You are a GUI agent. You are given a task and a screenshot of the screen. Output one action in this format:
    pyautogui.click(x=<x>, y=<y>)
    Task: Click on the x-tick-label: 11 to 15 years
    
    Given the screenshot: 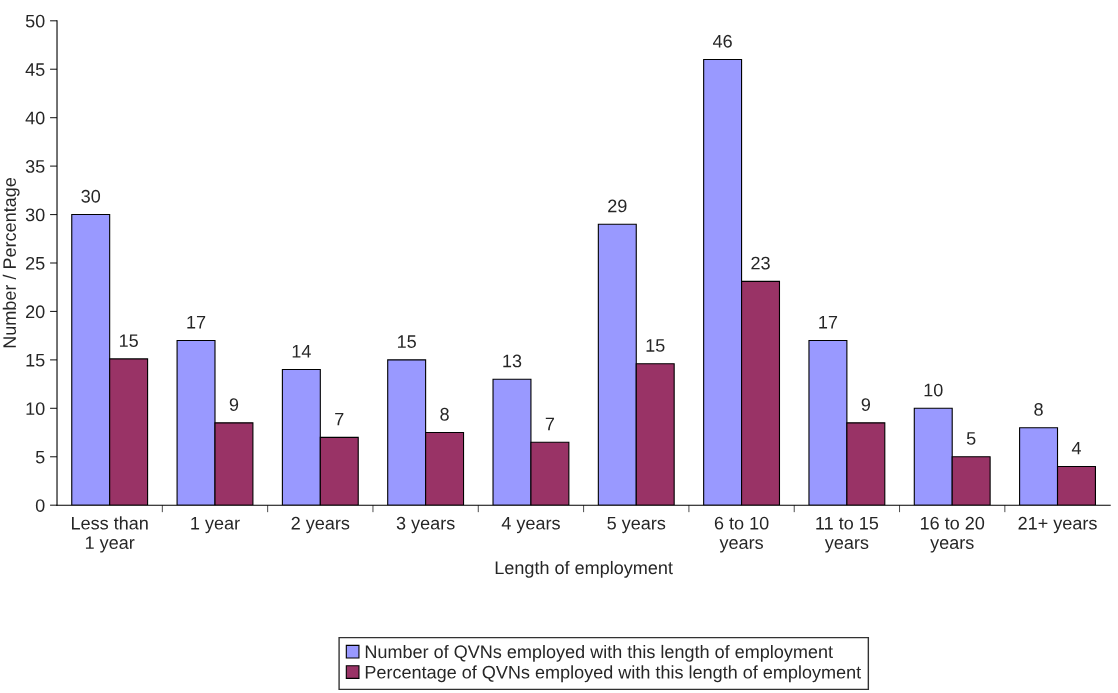 What is the action you would take?
    pyautogui.click(x=847, y=534)
    